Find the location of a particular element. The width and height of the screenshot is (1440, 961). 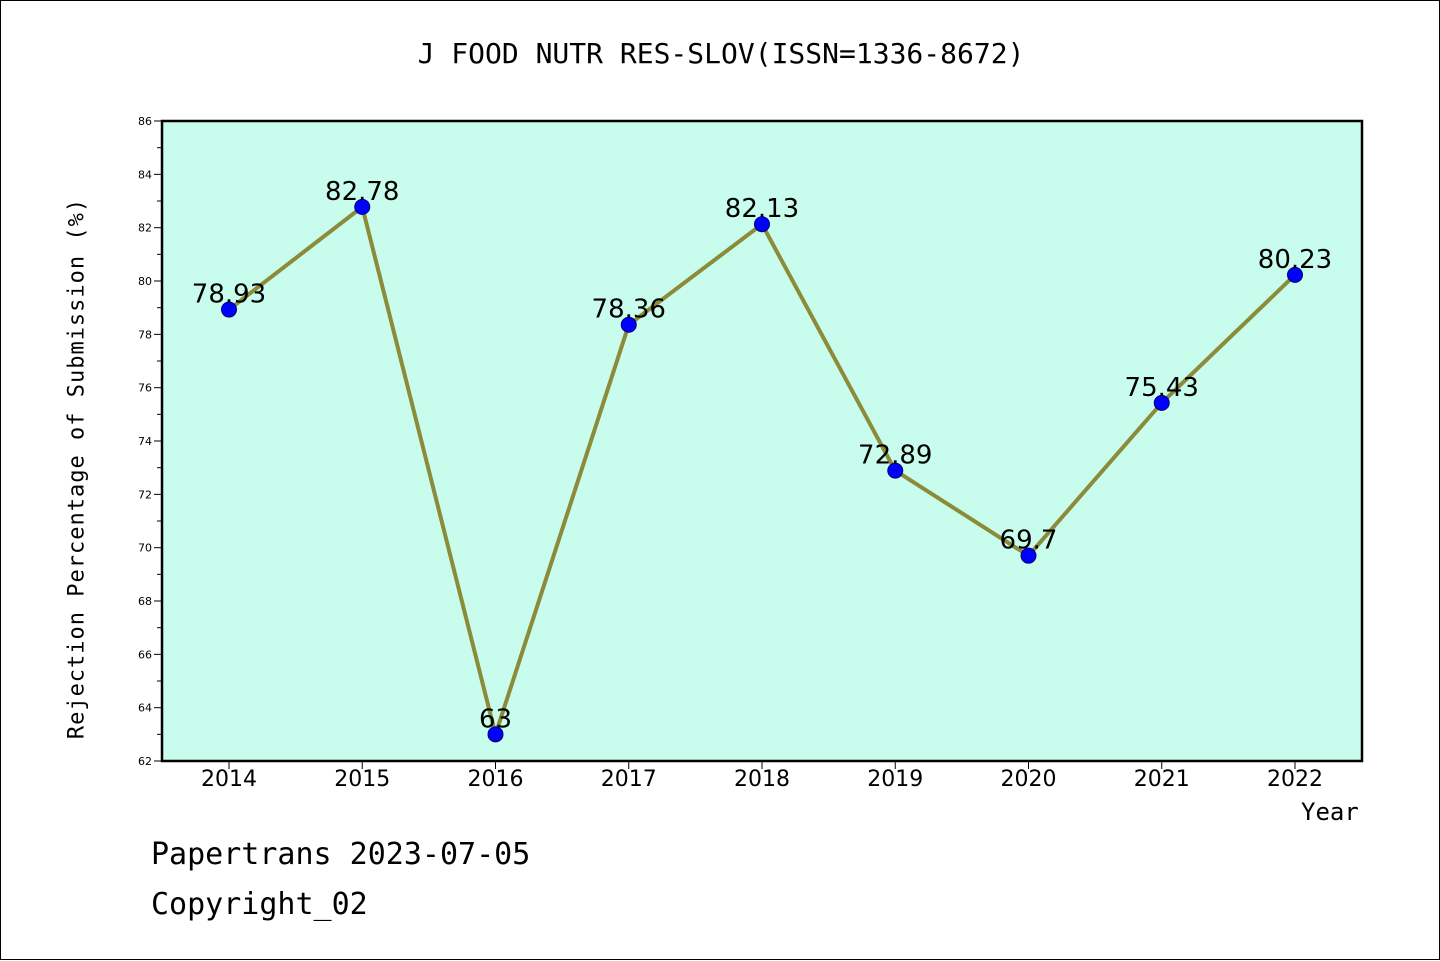

y-tick-label: 84 is located at coordinates (145, 174).